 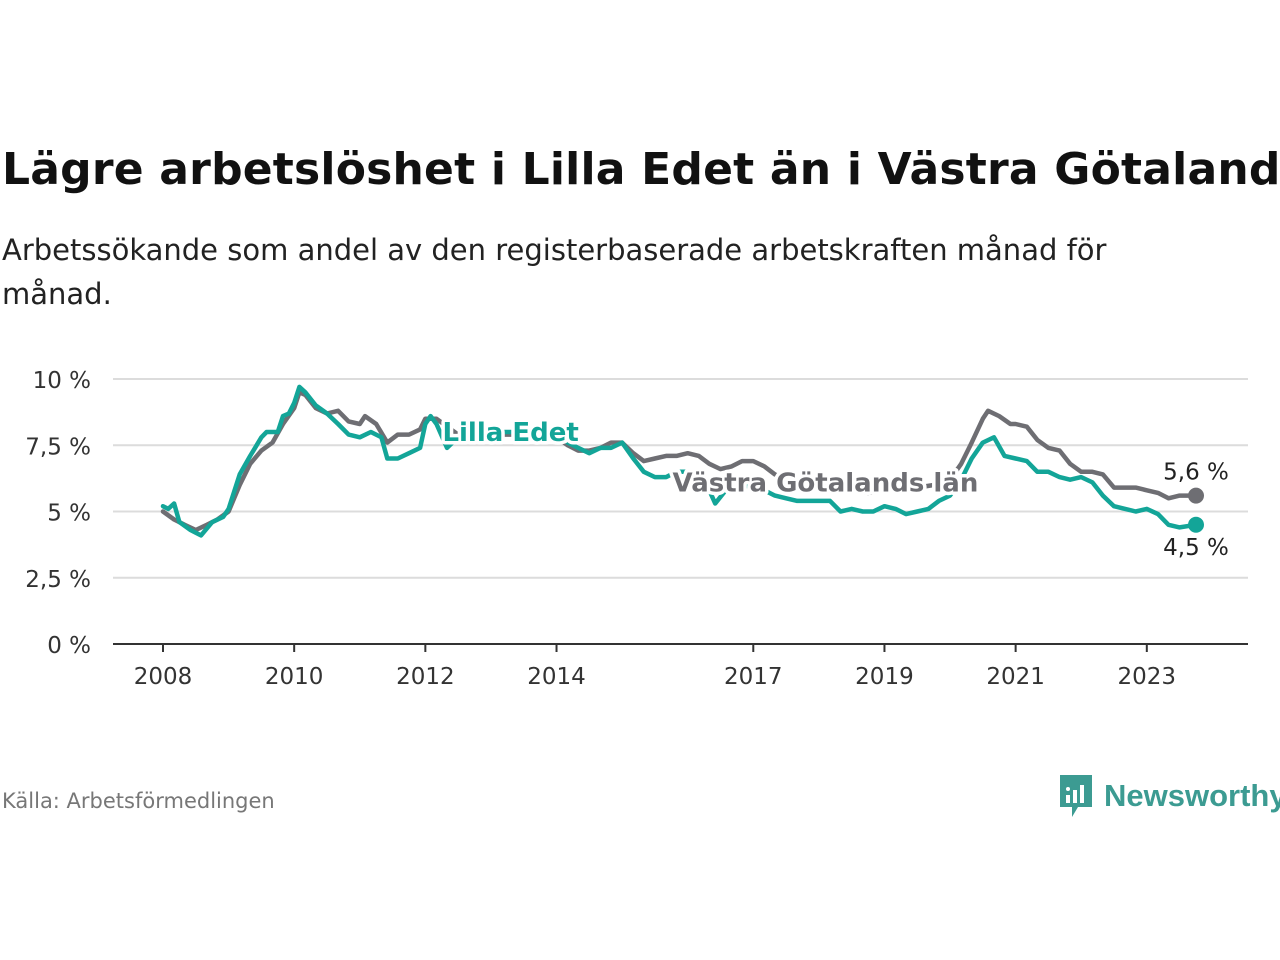 What do you see at coordinates (294, 677) in the screenshot?
I see `x-tick-label: 2010` at bounding box center [294, 677].